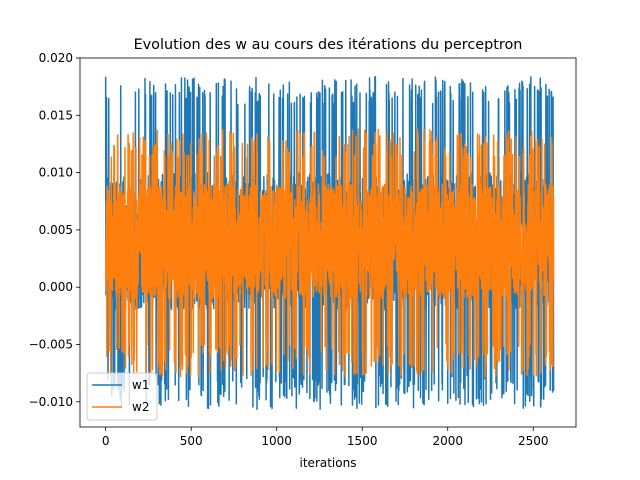 This screenshot has width=640, height=480. I want to click on y-tick-label: 0.005, so click(56, 230).